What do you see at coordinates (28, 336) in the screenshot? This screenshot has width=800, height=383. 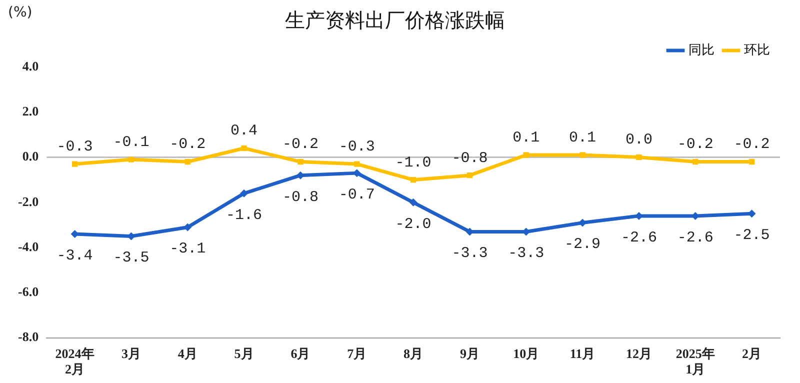 I see `y-tick-label: -8.0` at bounding box center [28, 336].